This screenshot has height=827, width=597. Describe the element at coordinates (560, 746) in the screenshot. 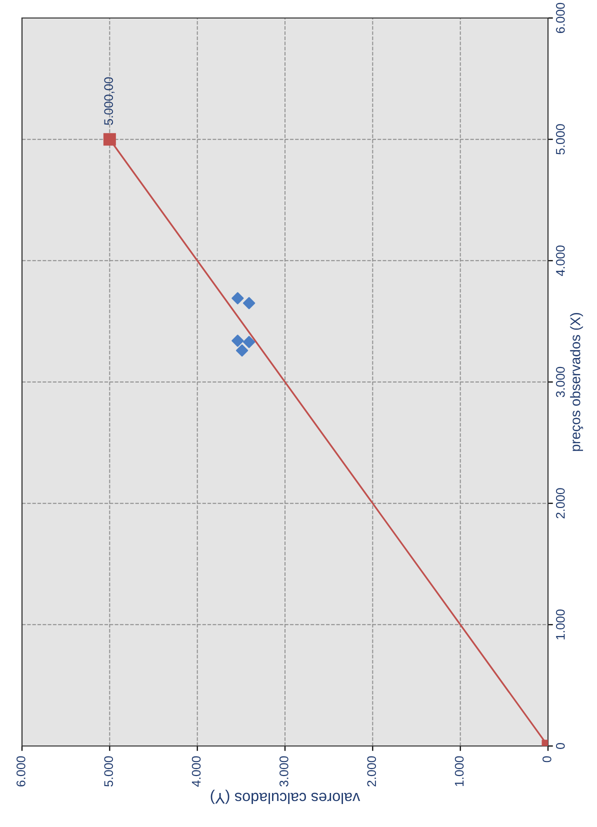

I see `y-tick-label: 0` at that location.